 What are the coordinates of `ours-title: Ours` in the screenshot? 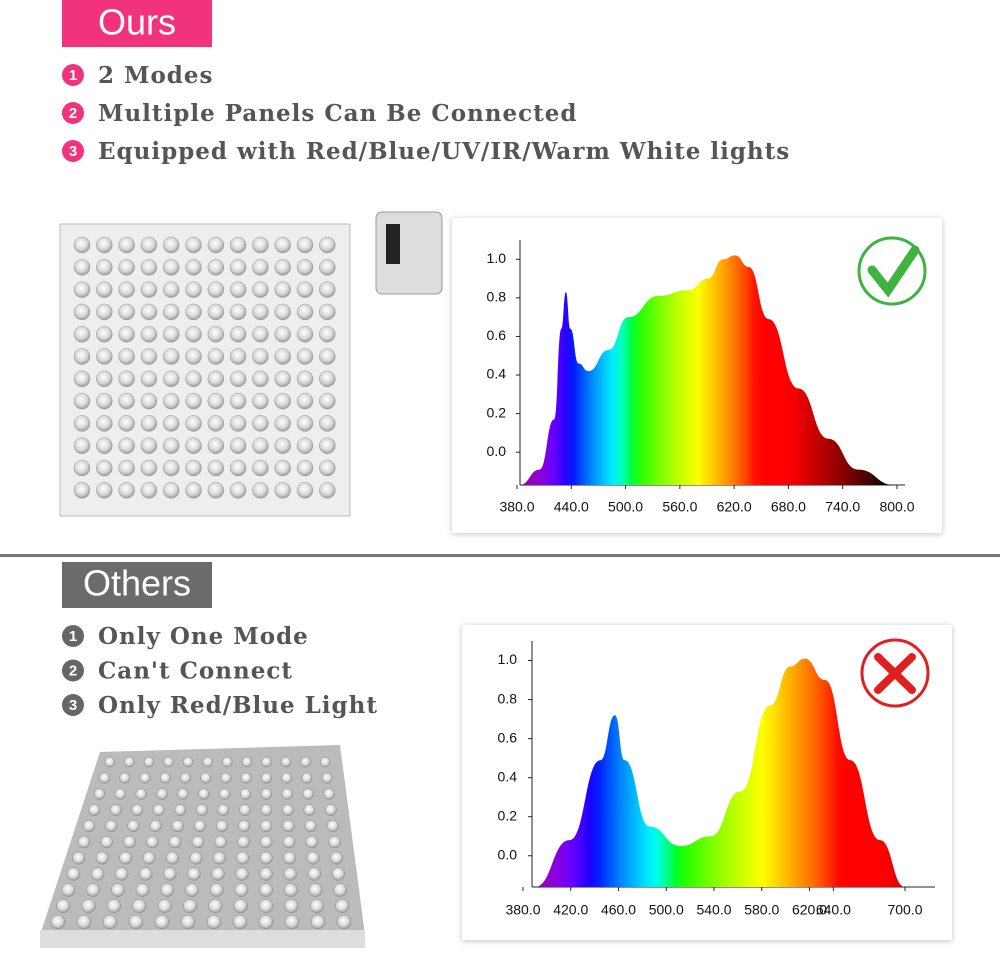 It's located at (137, 22).